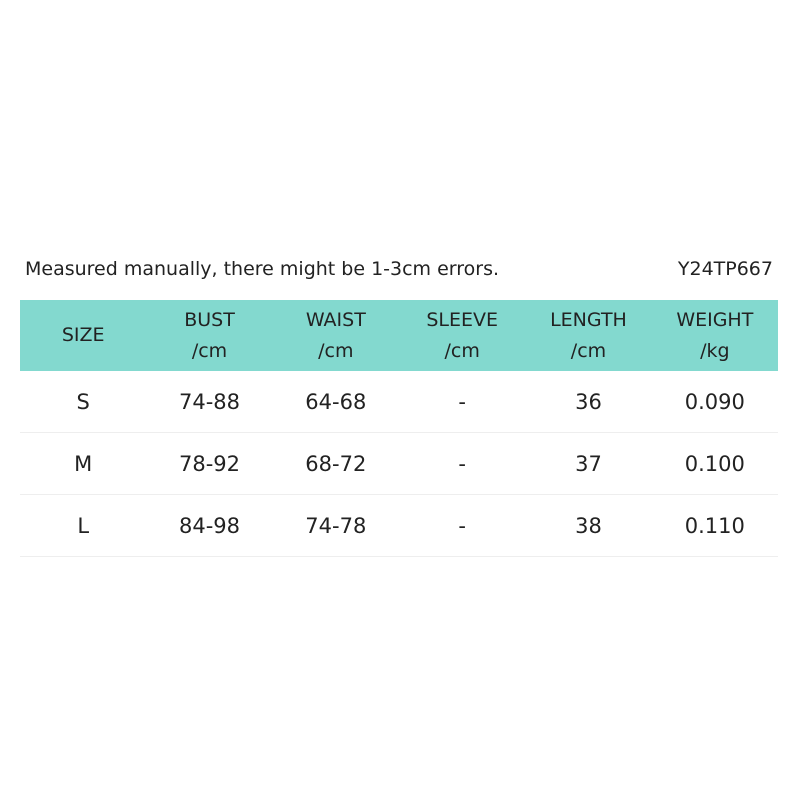 This screenshot has height=800, width=800. I want to click on column-header: WEIGHT/kg, so click(714, 335).